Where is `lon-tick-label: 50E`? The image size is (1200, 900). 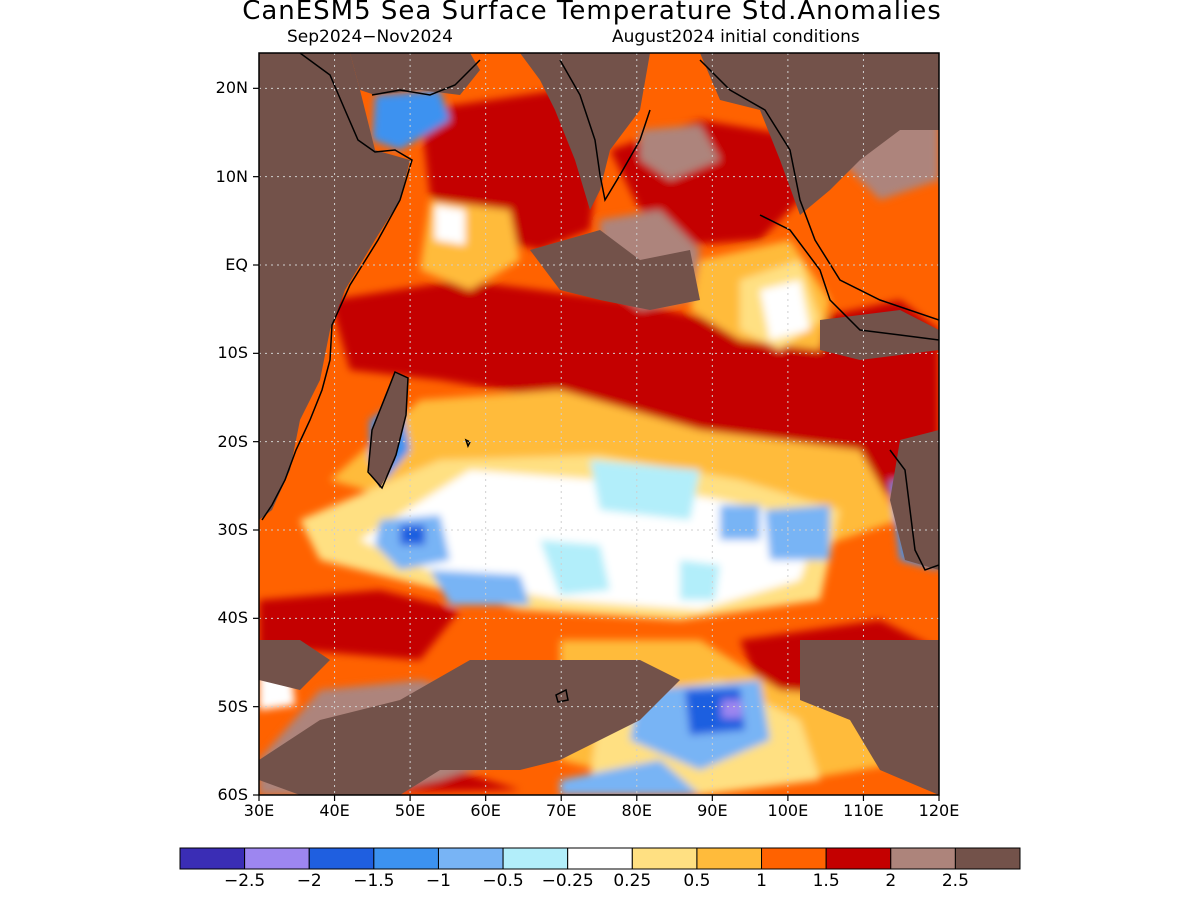 lon-tick-label: 50E is located at coordinates (410, 810).